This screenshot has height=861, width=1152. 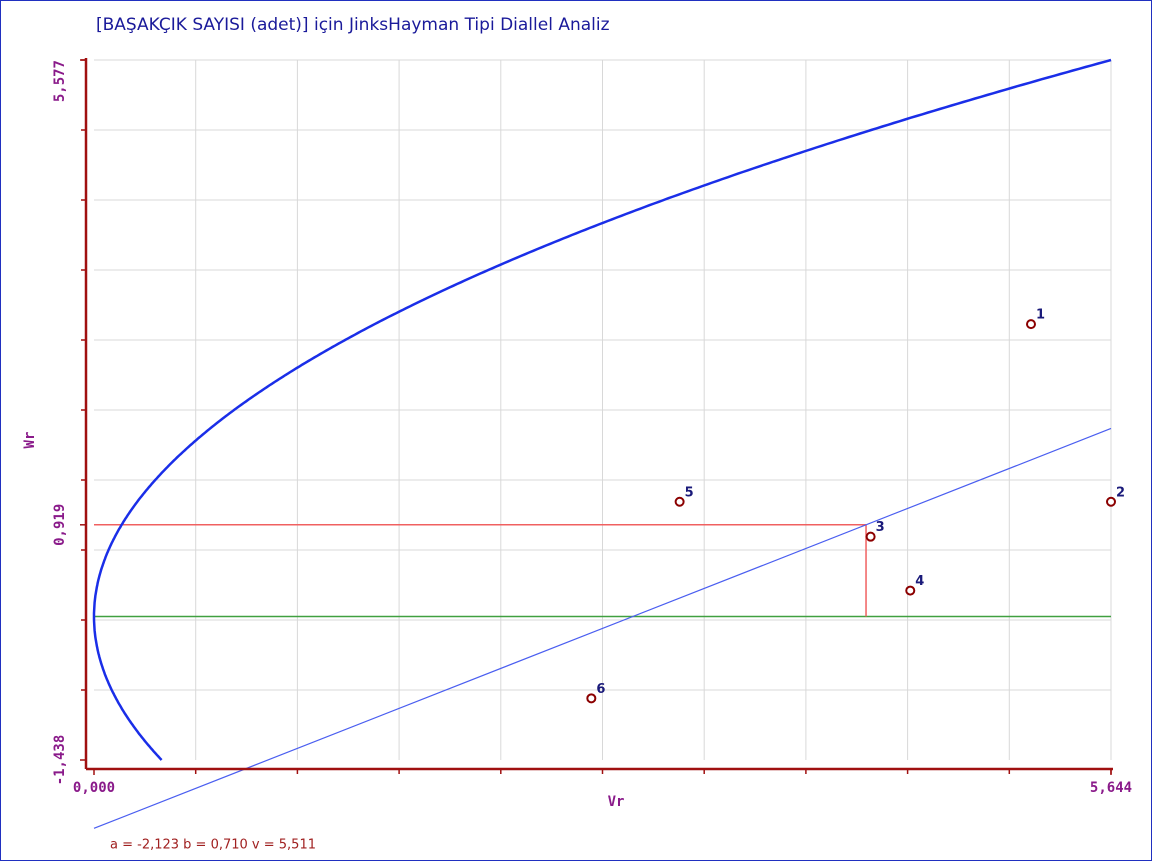 I want to click on x-axis-label: Vr, so click(x=616, y=802).